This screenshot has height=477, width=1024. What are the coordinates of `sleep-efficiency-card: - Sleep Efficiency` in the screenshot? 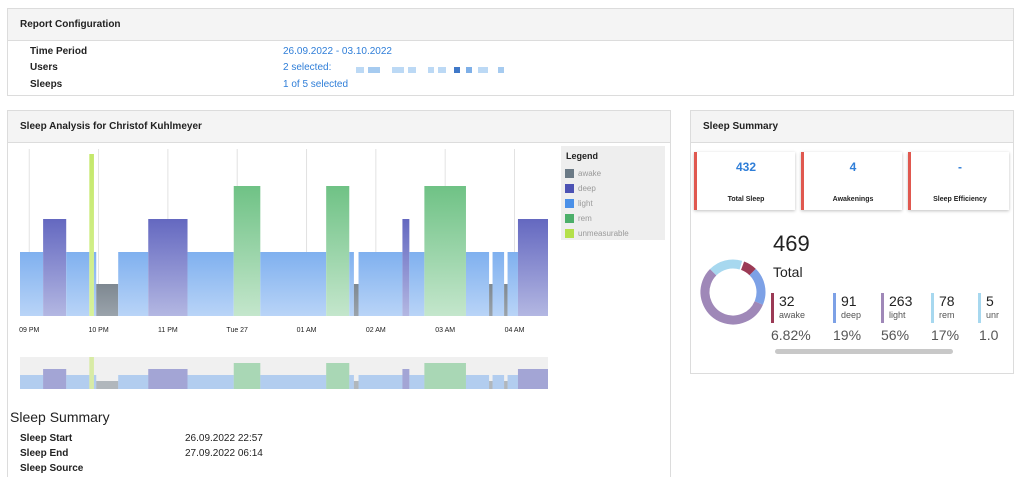 It's located at (958, 181).